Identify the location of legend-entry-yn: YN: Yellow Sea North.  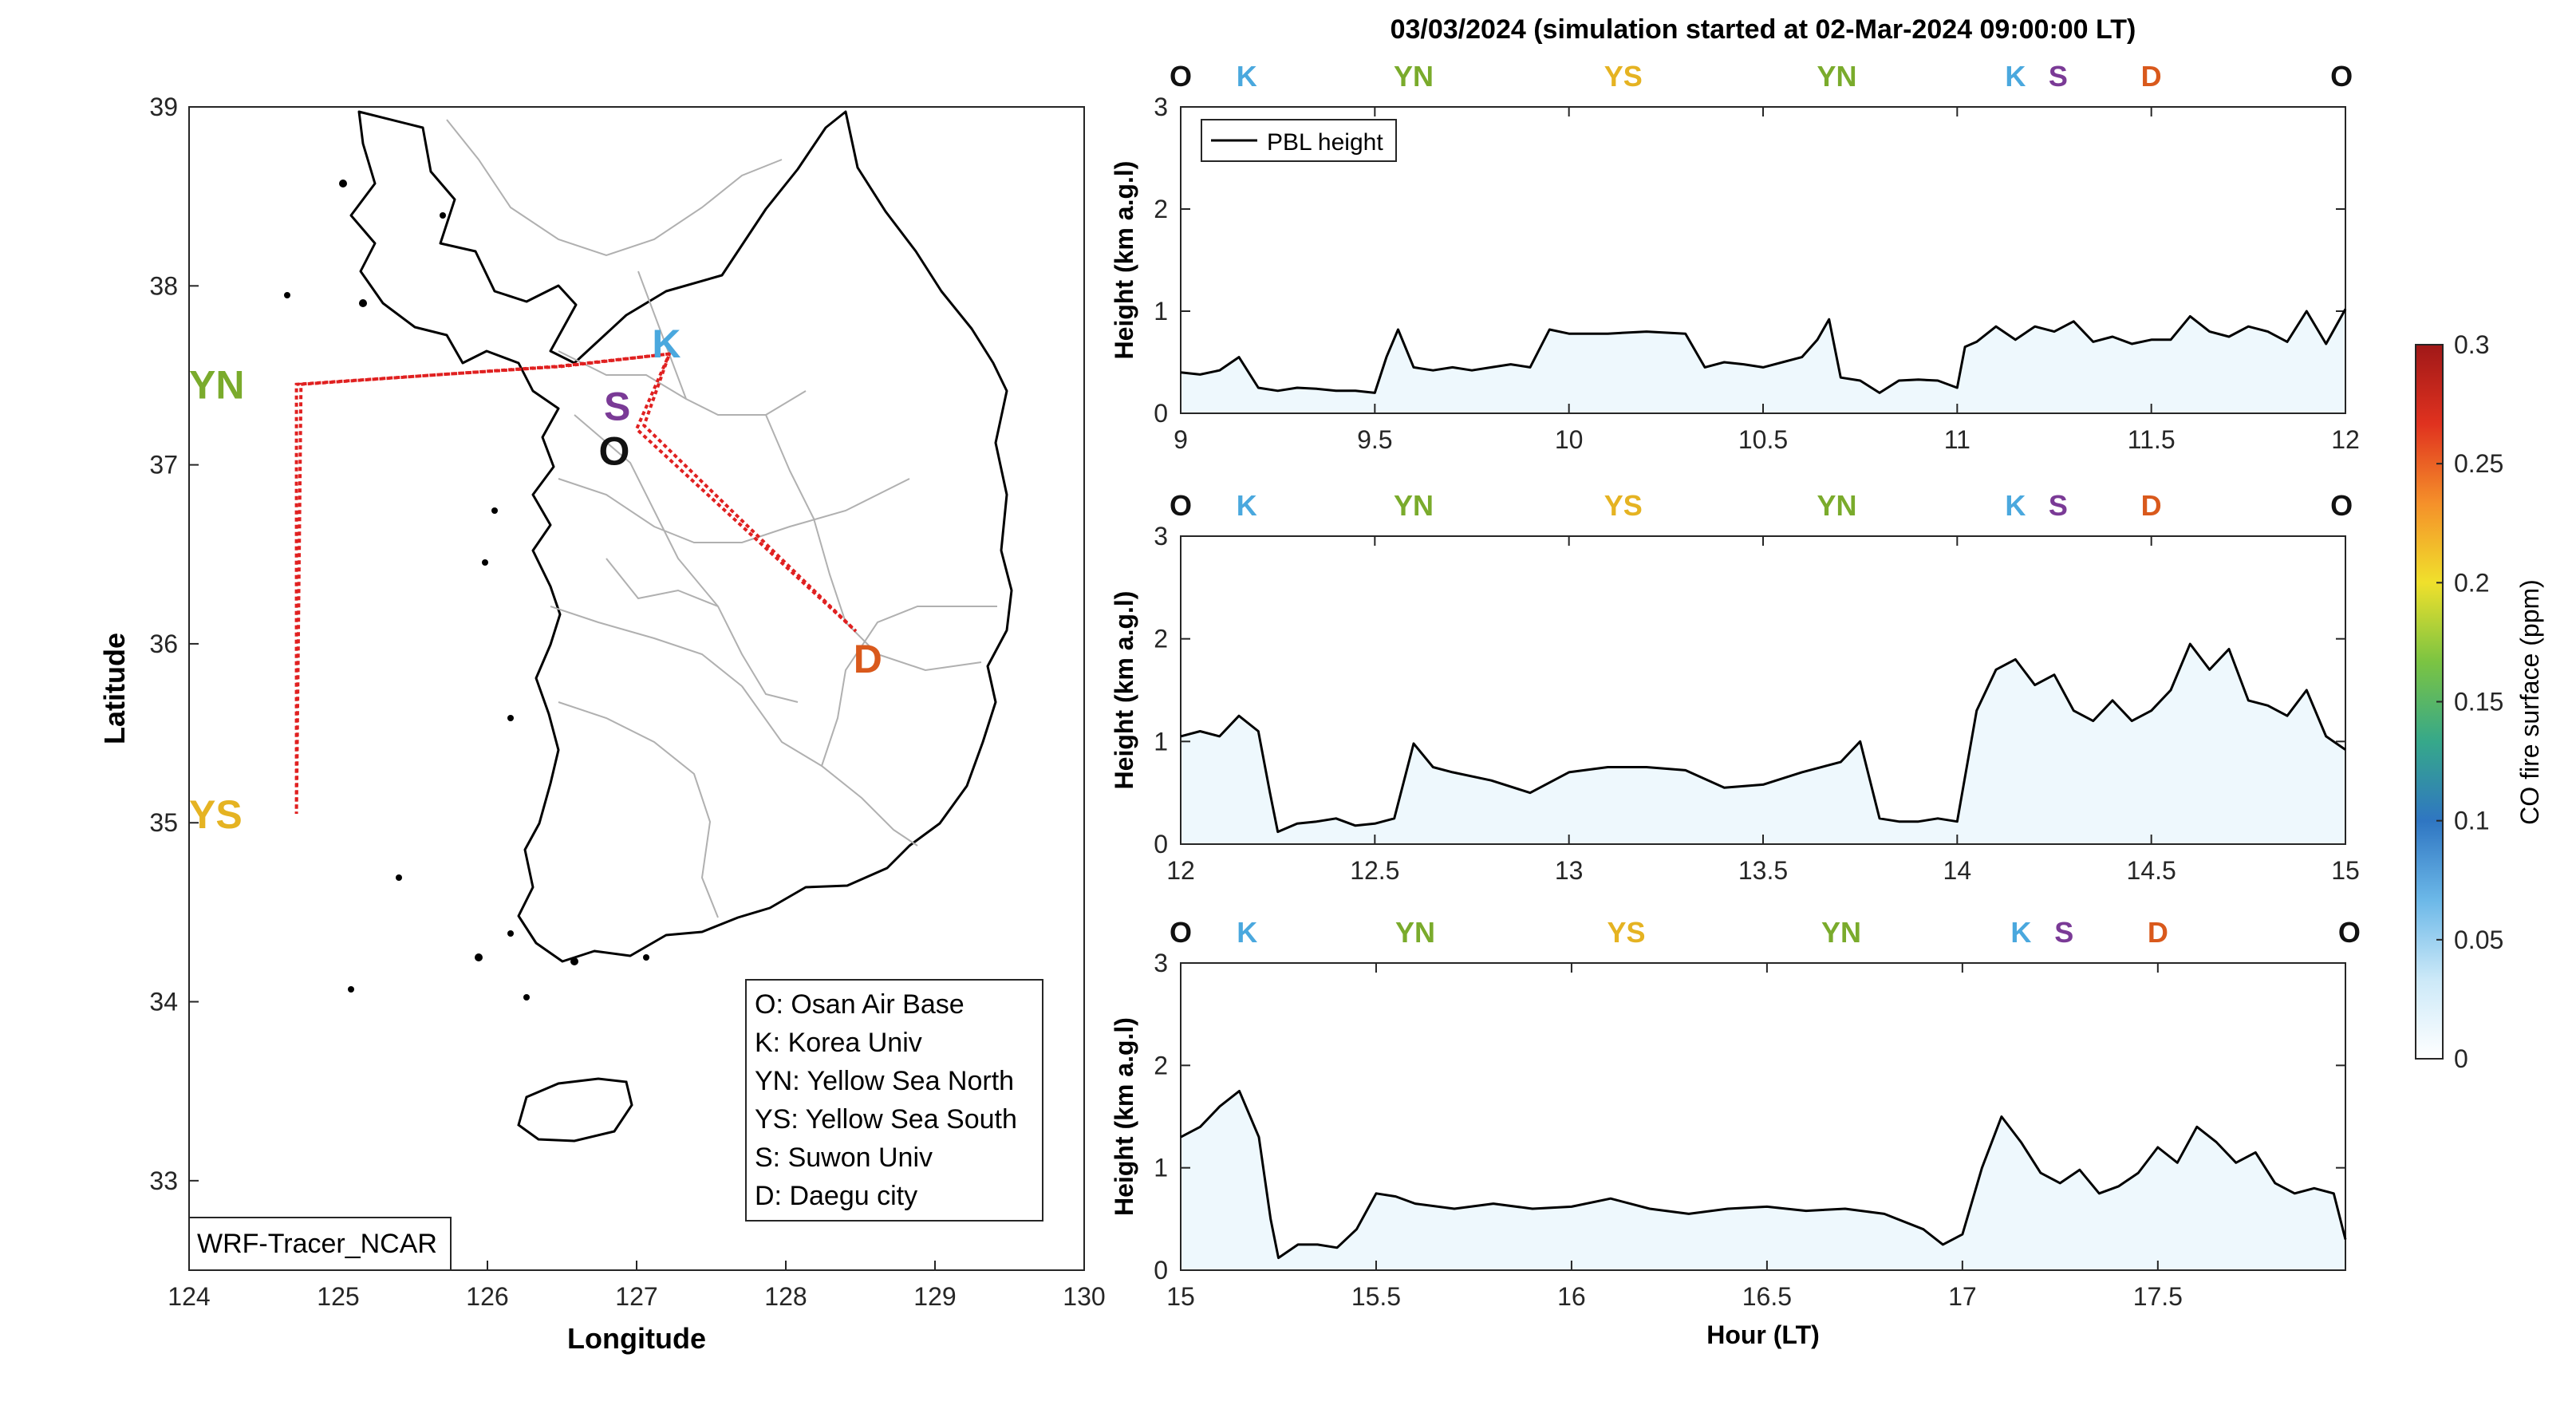
(884, 1081).